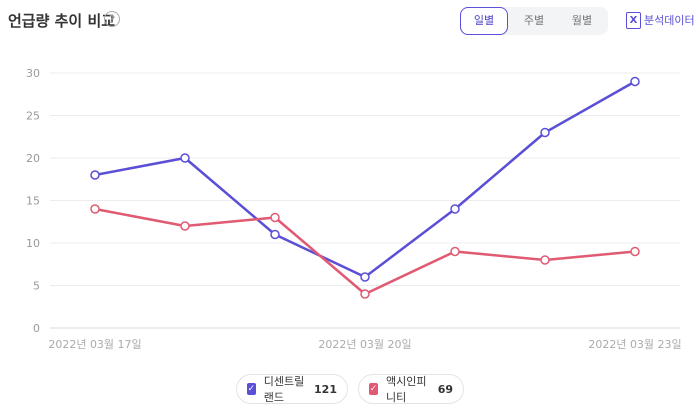 This screenshot has height=418, width=700. I want to click on y-tick-label: 5, so click(36, 286).